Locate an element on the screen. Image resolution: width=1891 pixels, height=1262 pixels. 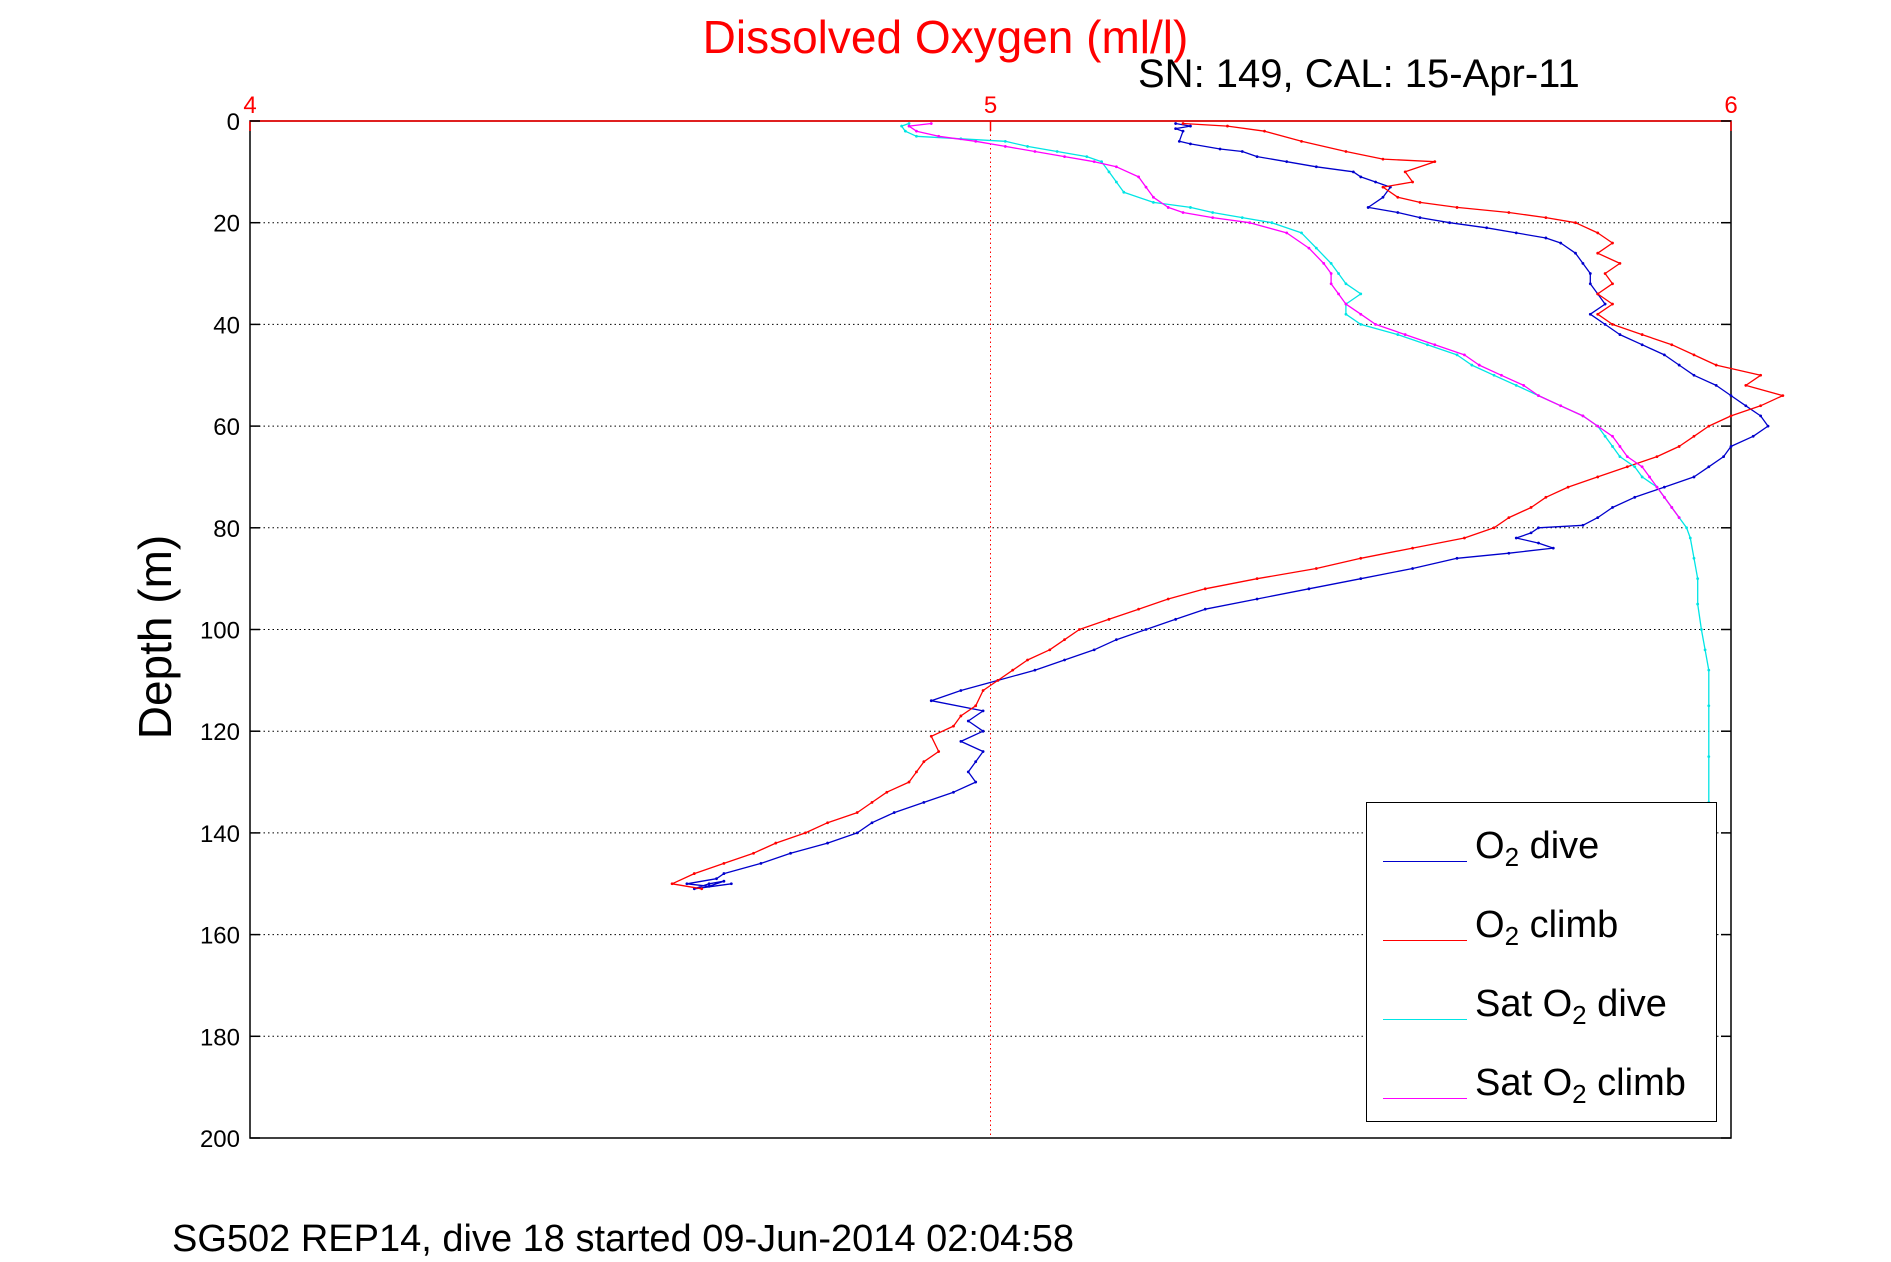
legend-label: Sat O2 climb is located at coordinates (1580, 1085).